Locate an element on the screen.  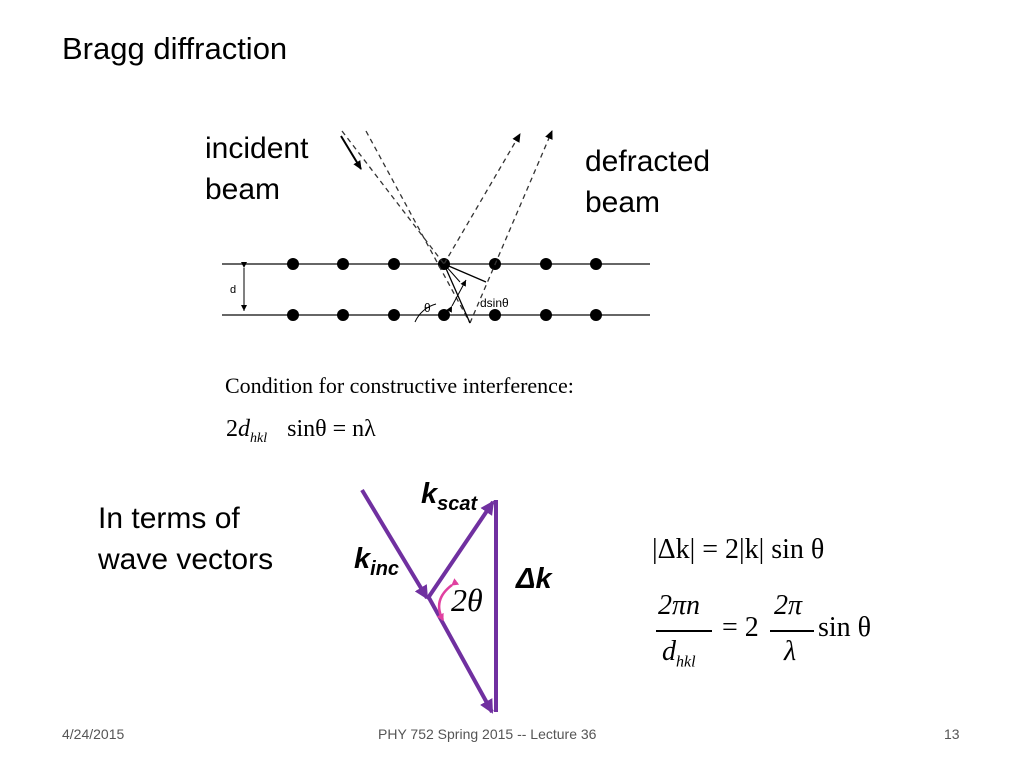
eq2-num-left: 2πn is located at coordinates (679, 605).